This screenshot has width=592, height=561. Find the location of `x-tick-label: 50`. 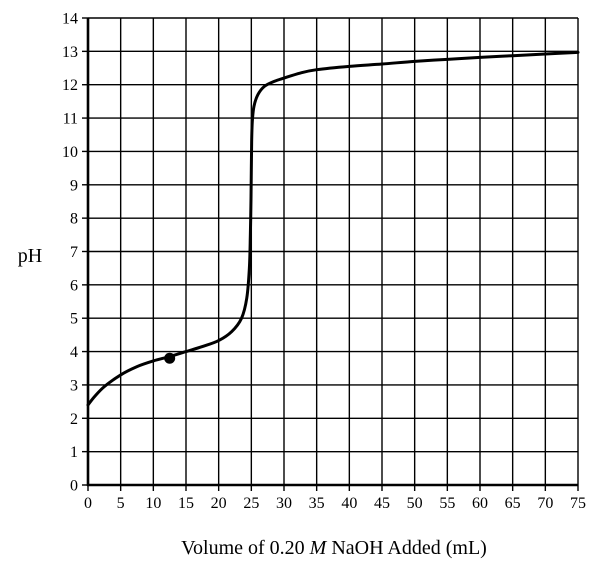

x-tick-label: 50 is located at coordinates (415, 503).